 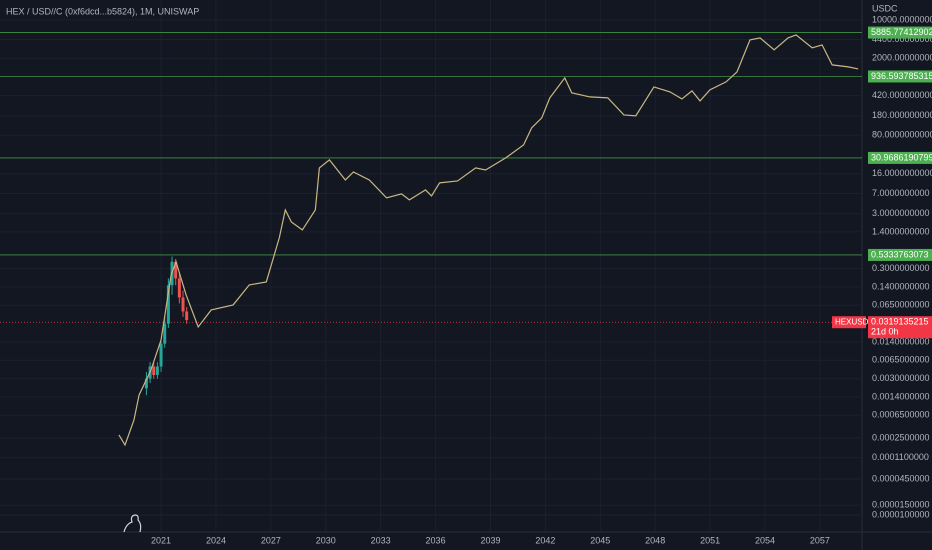 I want to click on x-tick-label: 2039, so click(x=490, y=540).